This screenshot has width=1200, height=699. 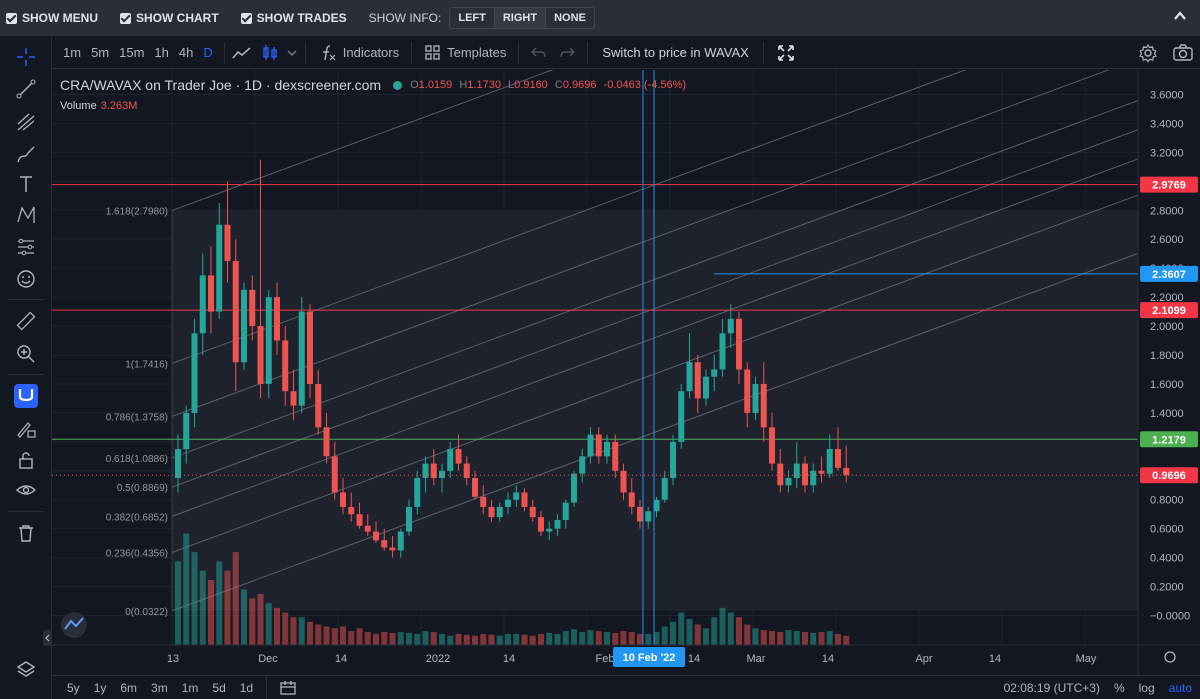 I want to click on switch-price-button: Switch to price in WAVAX, so click(x=675, y=52).